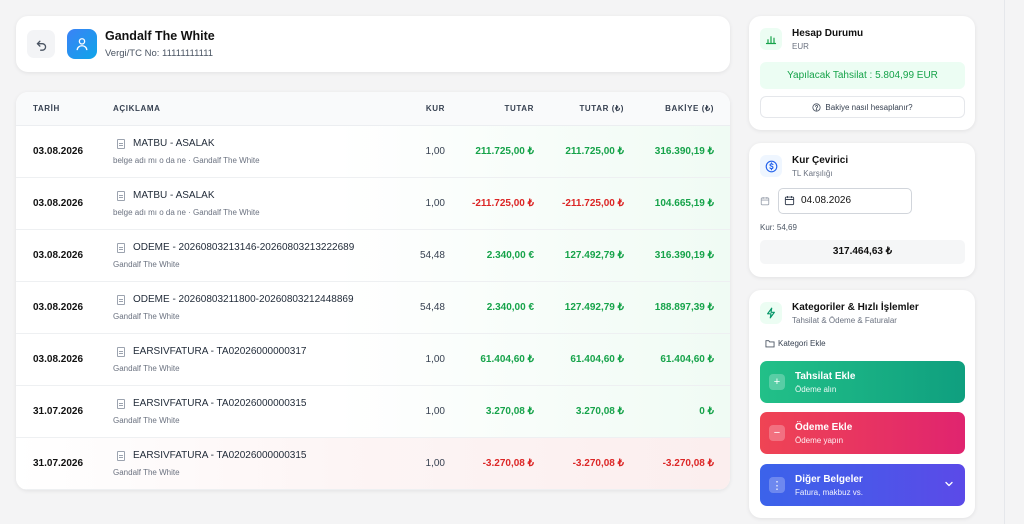  Describe the element at coordinates (706, 411) in the screenshot. I see `row-balance: 0 ₺` at that location.